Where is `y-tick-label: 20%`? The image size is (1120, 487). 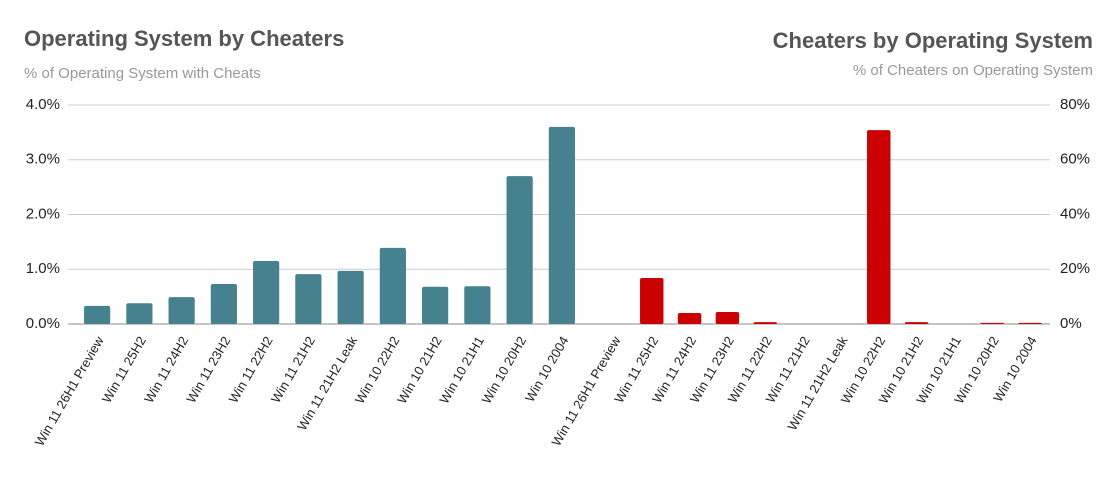 y-tick-label: 20% is located at coordinates (1075, 268).